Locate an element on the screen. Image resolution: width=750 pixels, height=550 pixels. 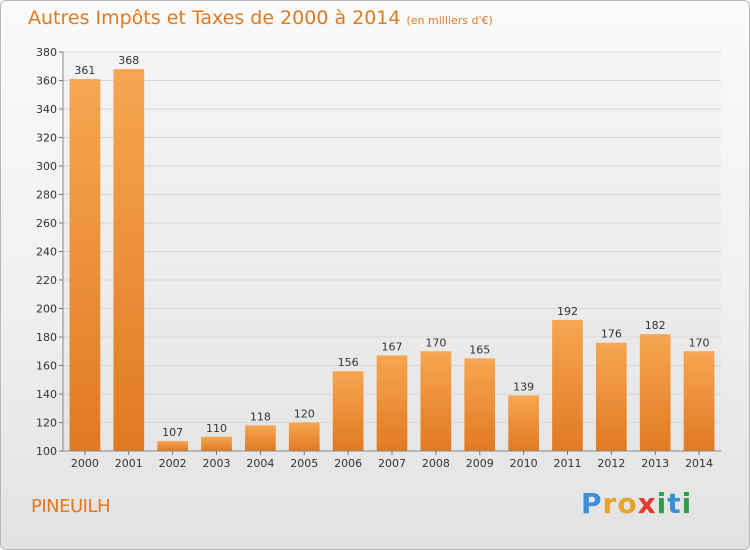
y-tick-label: 100 is located at coordinates (46, 451).